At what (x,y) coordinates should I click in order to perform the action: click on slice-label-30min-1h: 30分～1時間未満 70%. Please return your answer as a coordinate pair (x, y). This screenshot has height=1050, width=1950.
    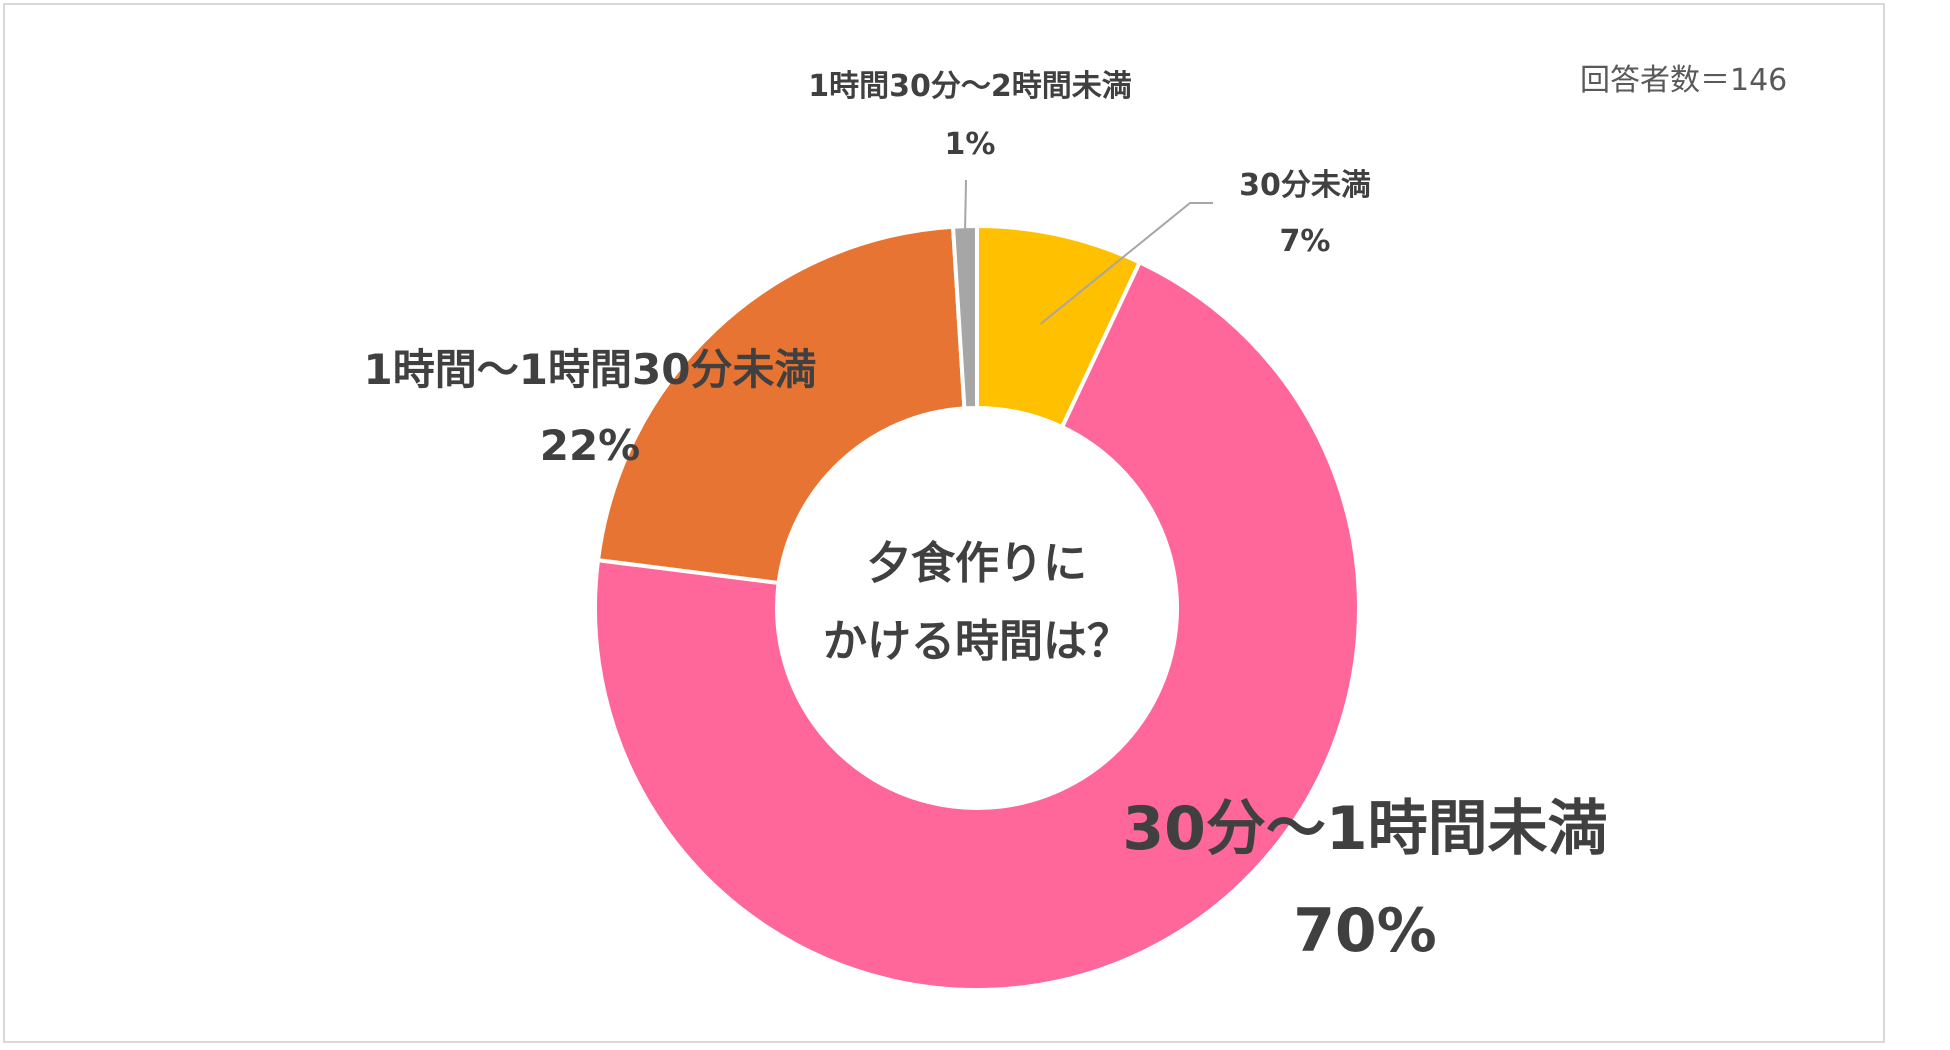
    Looking at the image, I should click on (1365, 880).